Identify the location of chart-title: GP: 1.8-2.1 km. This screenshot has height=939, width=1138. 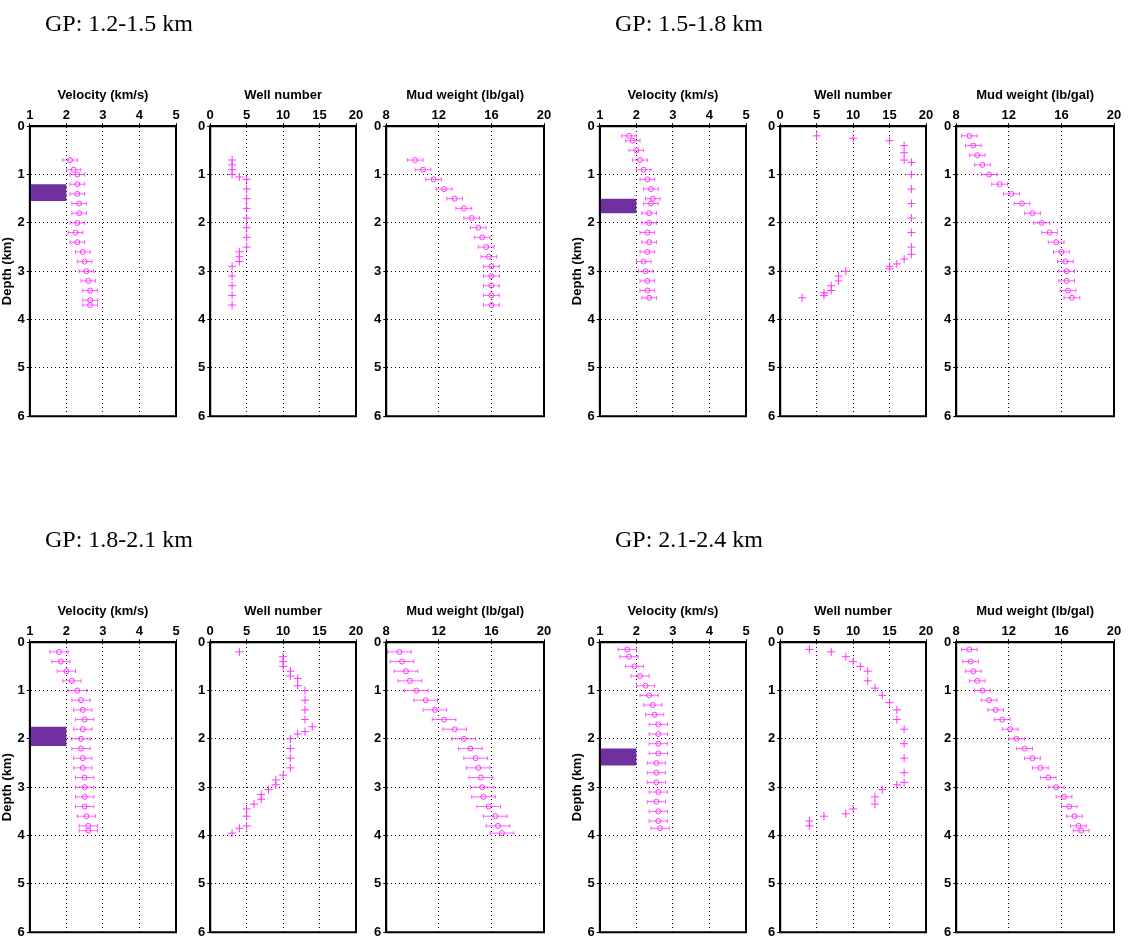
(119, 539).